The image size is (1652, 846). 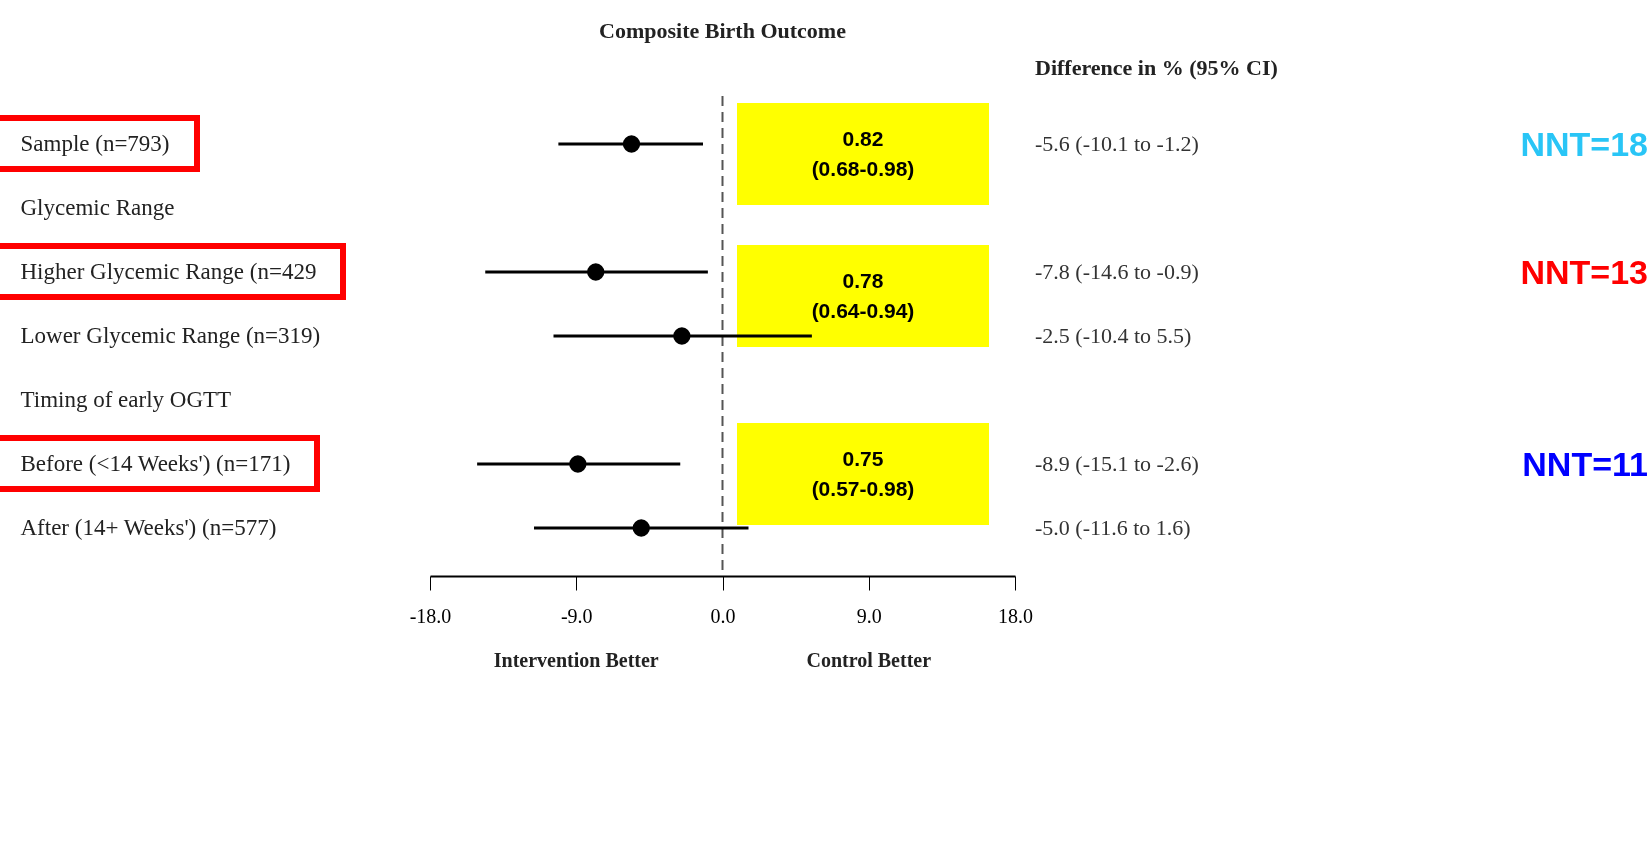 I want to click on y-tick-label: Before (<14 Weeks') (n=171), so click(x=155, y=463).